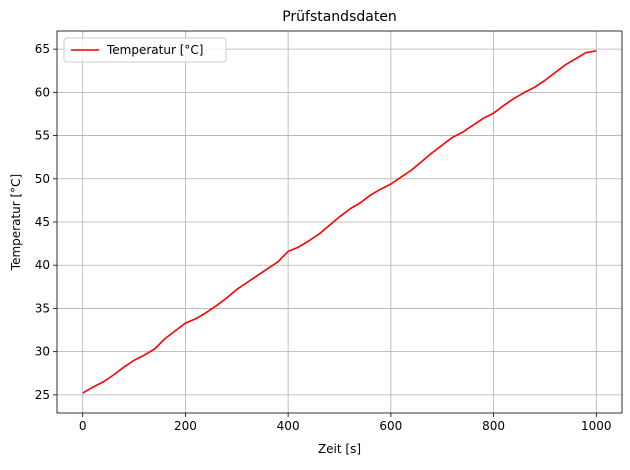 The image size is (630, 470). Describe the element at coordinates (288, 426) in the screenshot. I see `x-tick-label: 400` at that location.